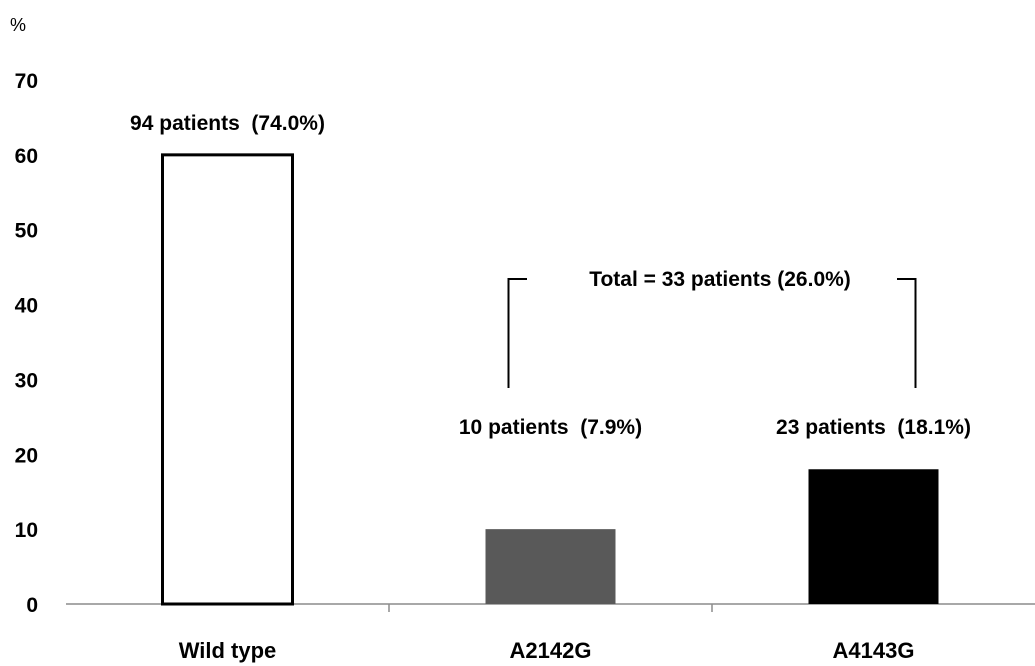 Image resolution: width=1035 pixels, height=666 pixels. I want to click on x-category-label: A4143G, so click(874, 650).